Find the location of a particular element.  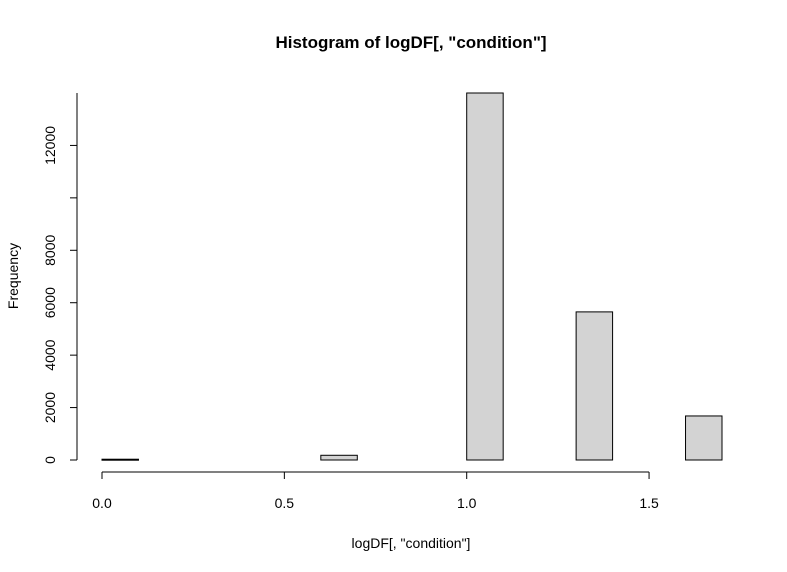

y-tick-label-1: 2000 is located at coordinates (50, 407).